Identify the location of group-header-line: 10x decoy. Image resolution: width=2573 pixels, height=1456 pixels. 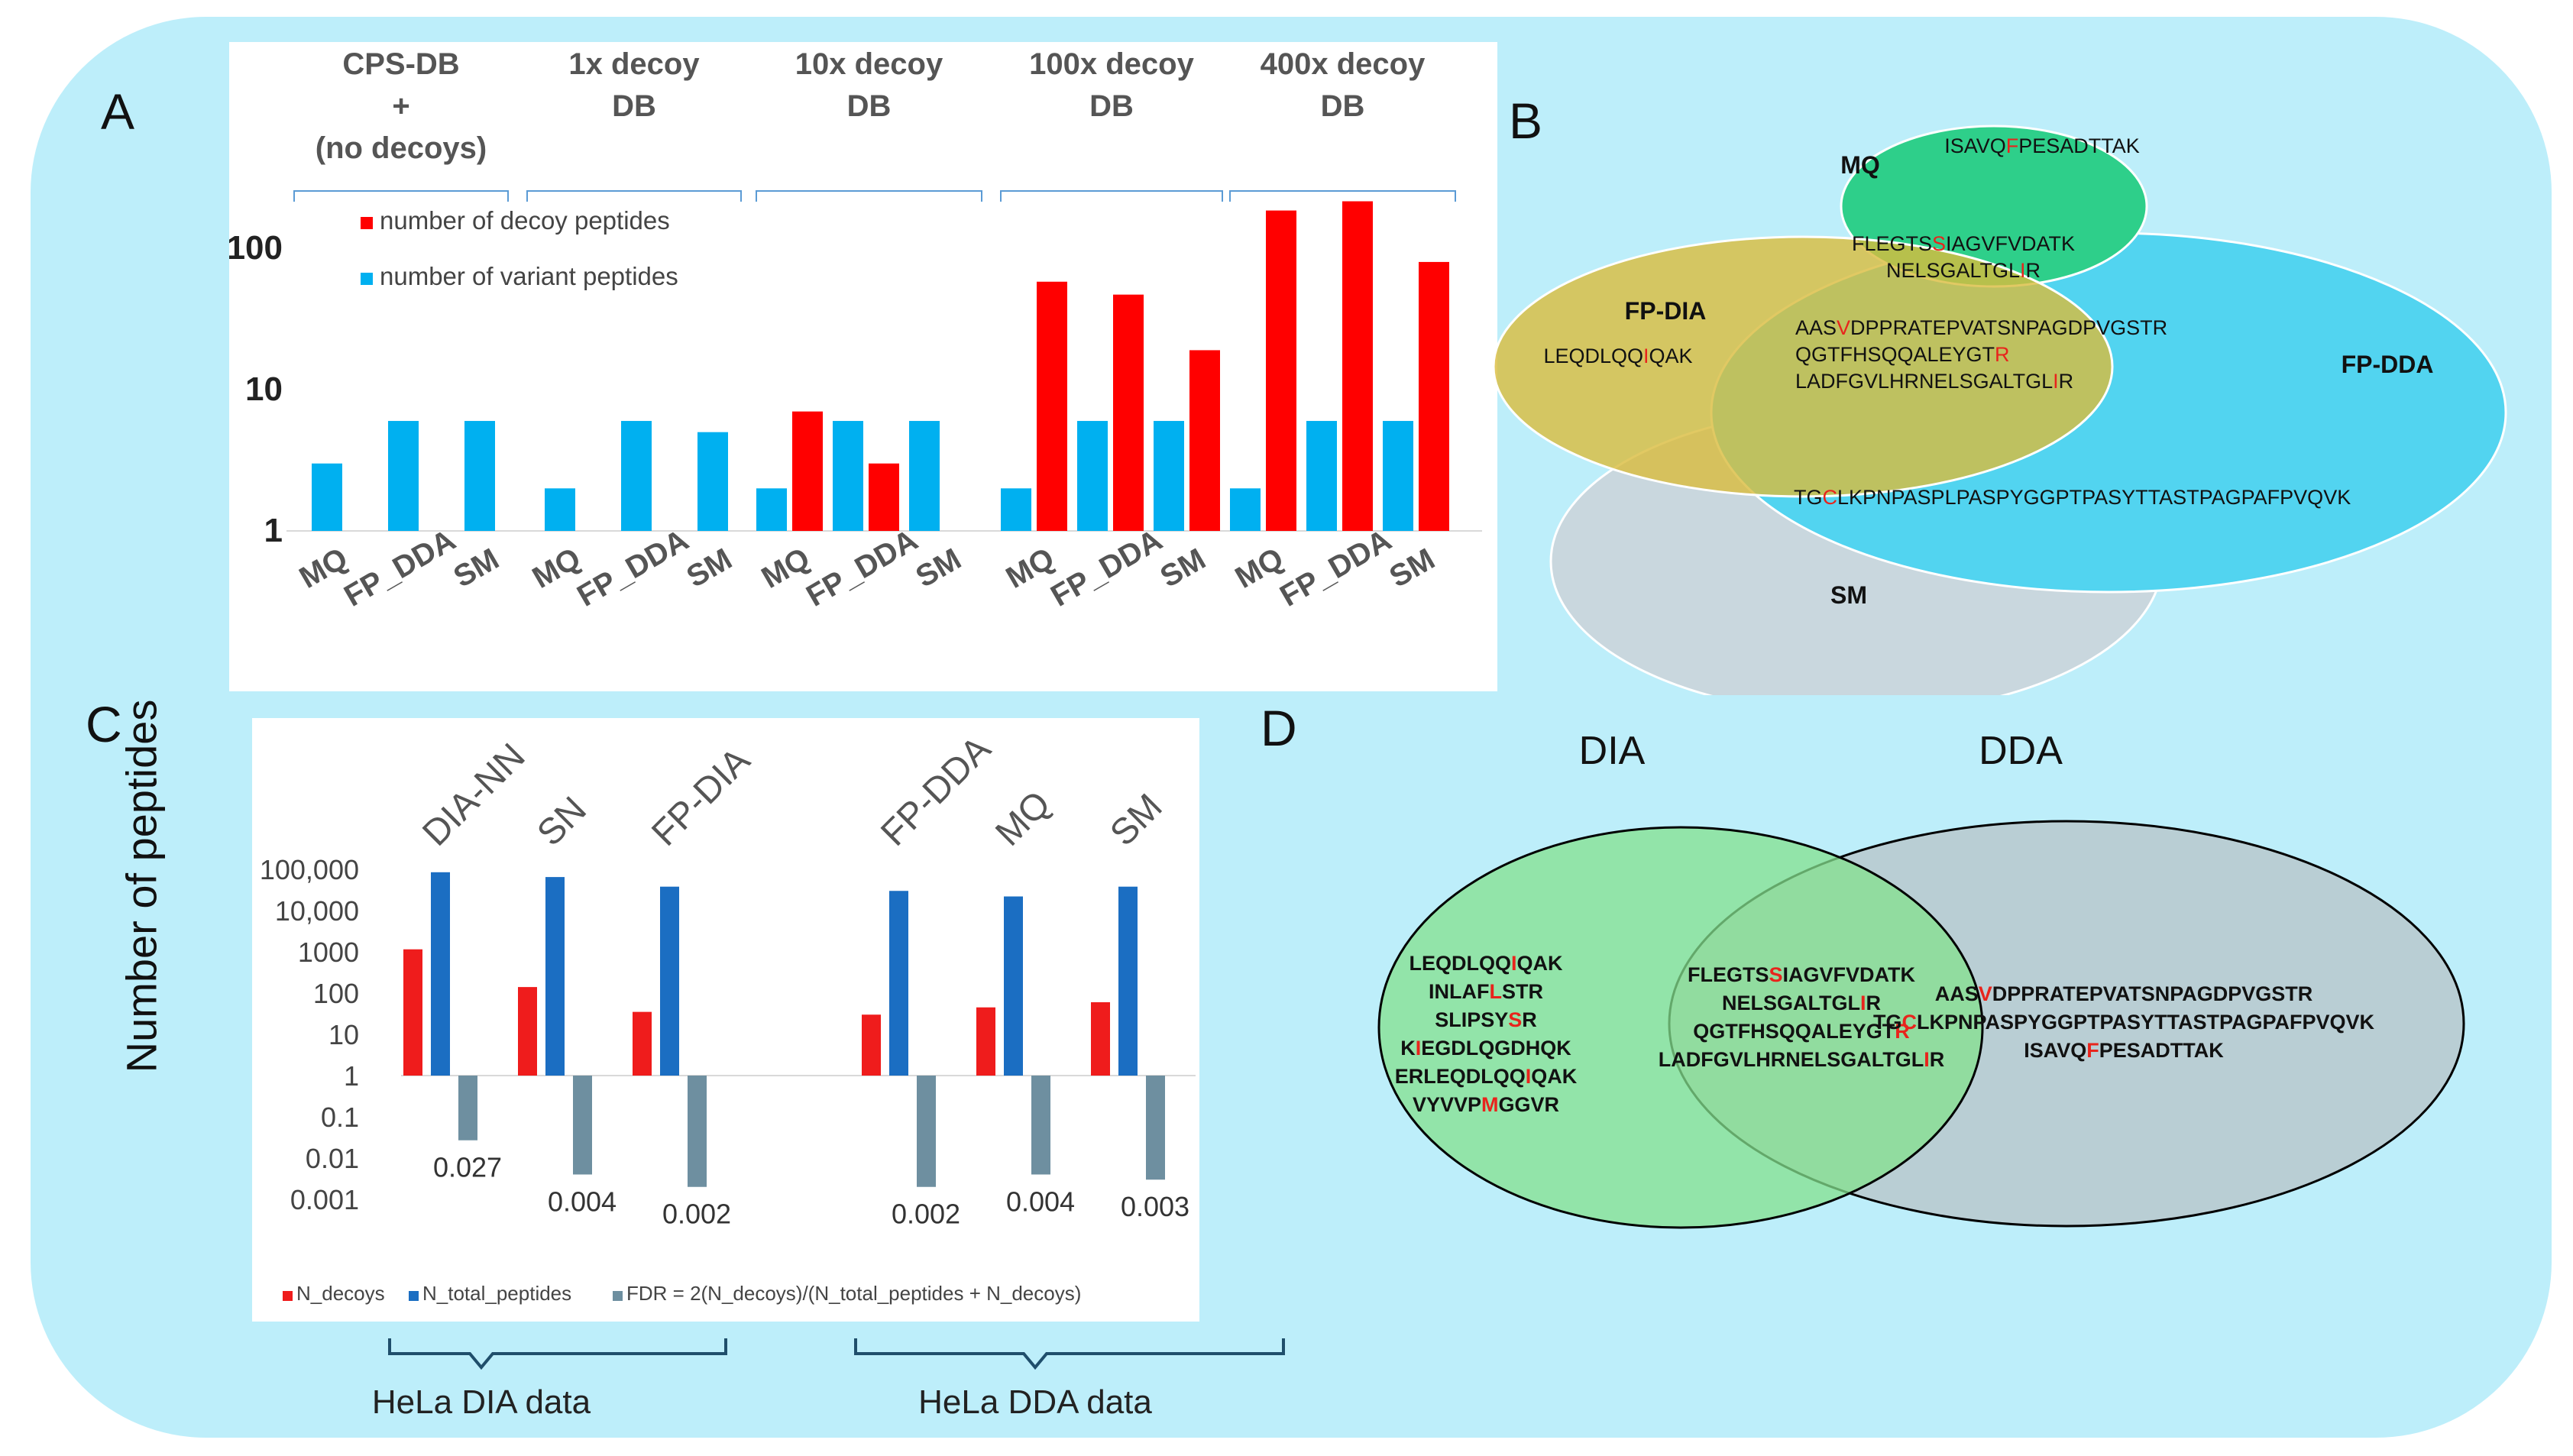
(869, 64).